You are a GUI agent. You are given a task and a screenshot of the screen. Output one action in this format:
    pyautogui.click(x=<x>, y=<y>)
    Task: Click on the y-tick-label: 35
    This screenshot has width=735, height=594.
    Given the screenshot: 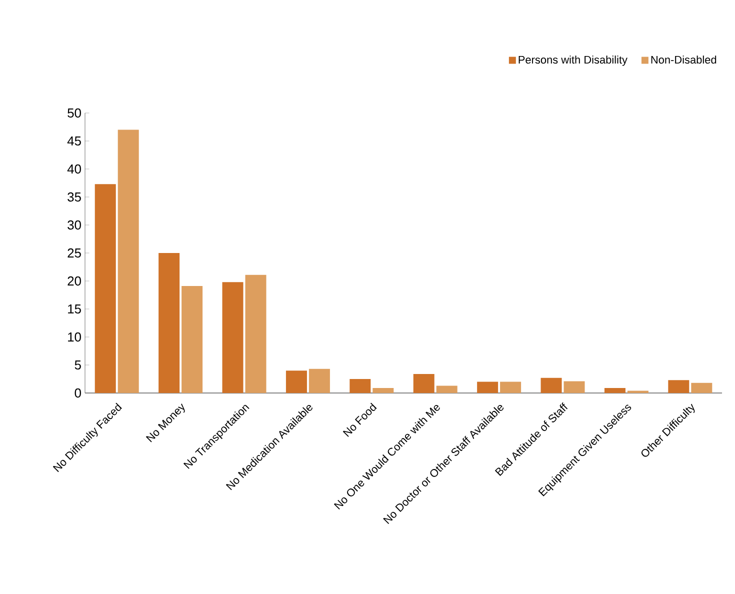 What is the action you would take?
    pyautogui.click(x=74, y=197)
    